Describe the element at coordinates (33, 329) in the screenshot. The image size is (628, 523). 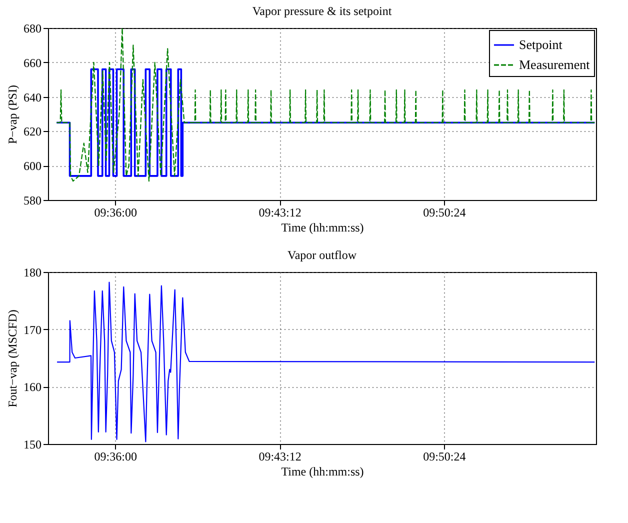
I see `y-tick-label: 170` at that location.